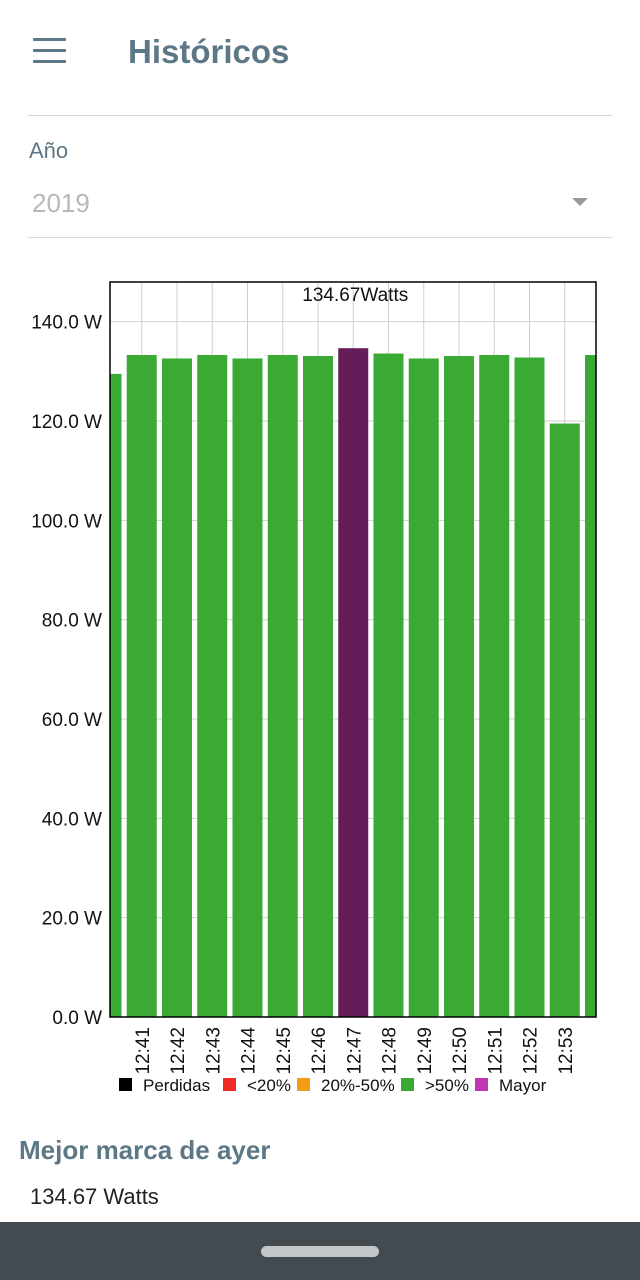  I want to click on menu-button, so click(50, 50).